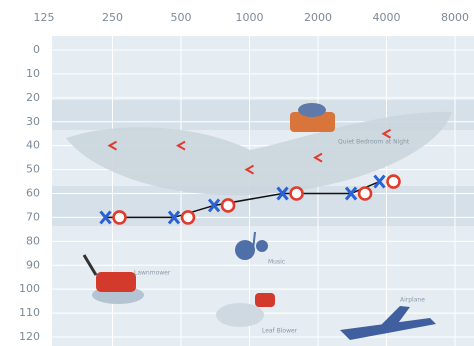  I want to click on airplane-icon, so click(388, 323).